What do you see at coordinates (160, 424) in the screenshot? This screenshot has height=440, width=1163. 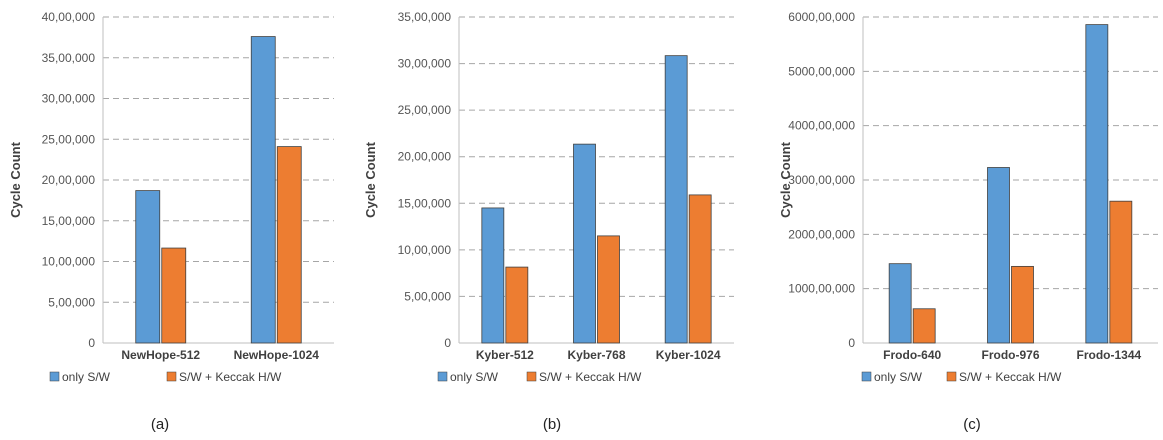 I see `panel-caption: (a)` at bounding box center [160, 424].